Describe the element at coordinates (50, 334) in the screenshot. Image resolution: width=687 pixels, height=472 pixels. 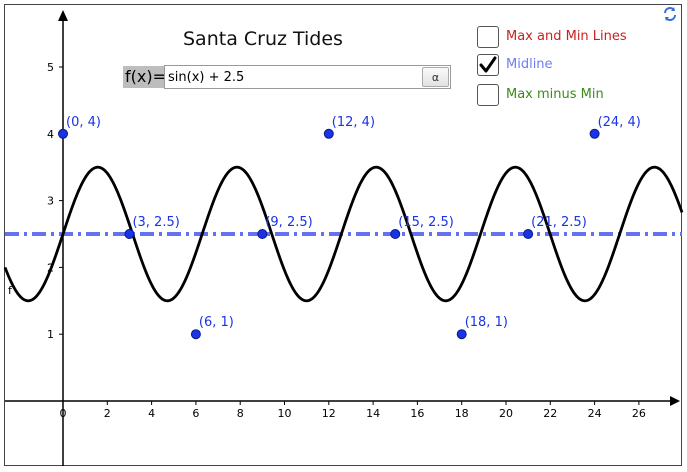
I see `y-tick-label: 1` at that location.